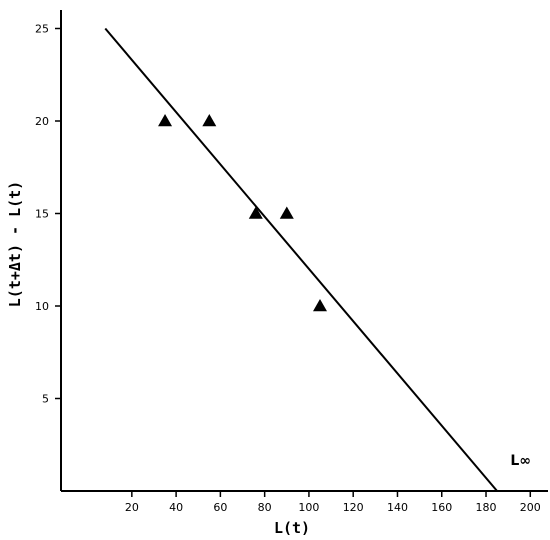 The height and width of the screenshot is (540, 550). Describe the element at coordinates (15, 244) in the screenshot. I see `y-axis-label: L(t+Δt) - L(t)` at that location.